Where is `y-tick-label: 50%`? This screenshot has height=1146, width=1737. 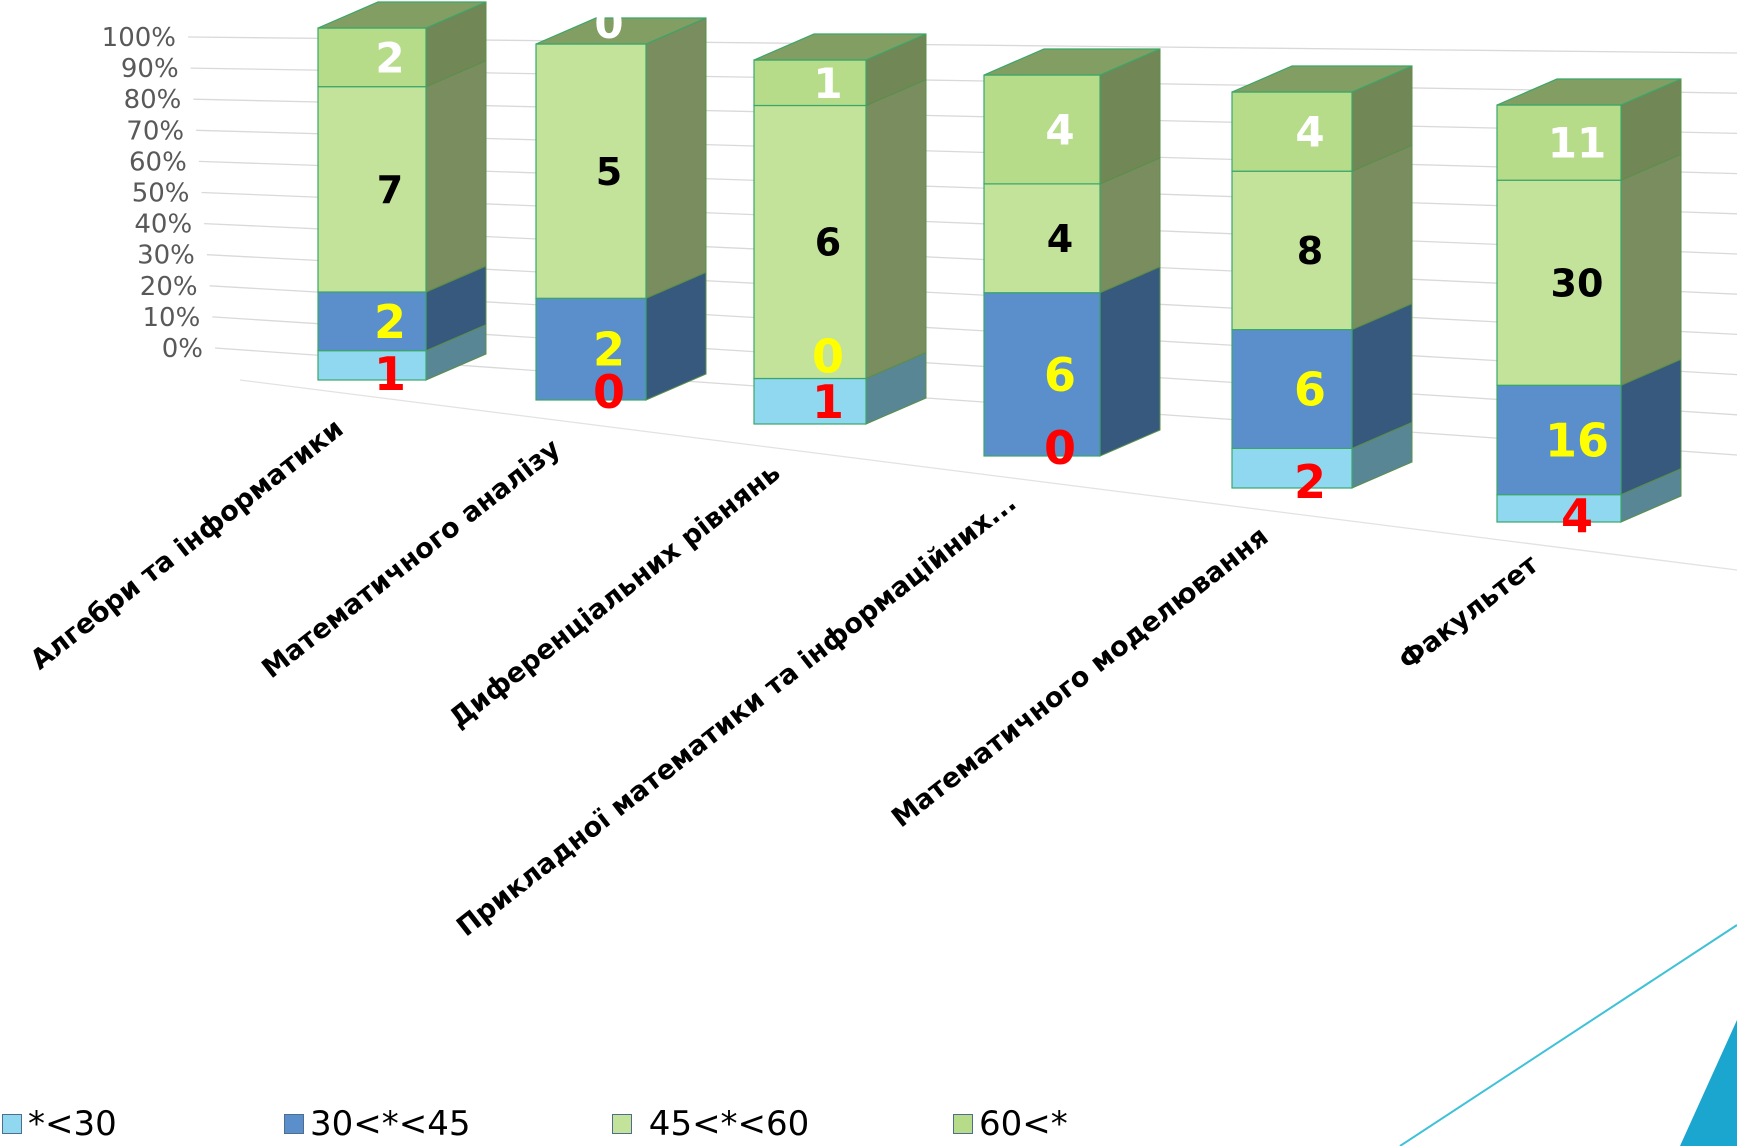
y-tick-label: 50% is located at coordinates (161, 194).